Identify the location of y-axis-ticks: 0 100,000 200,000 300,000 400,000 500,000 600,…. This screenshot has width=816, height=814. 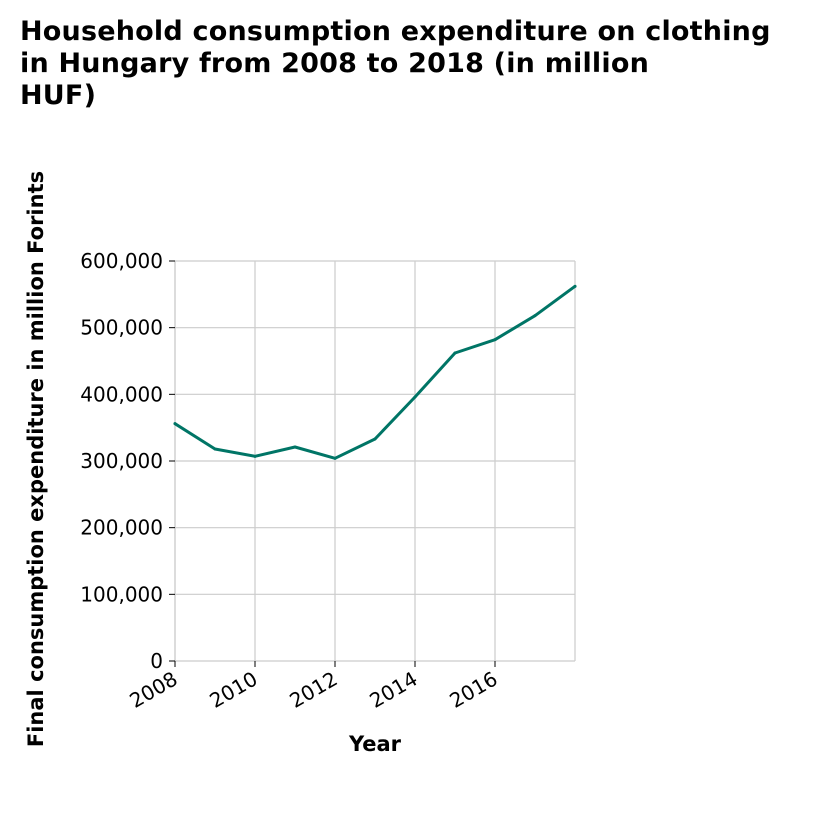
(127, 461).